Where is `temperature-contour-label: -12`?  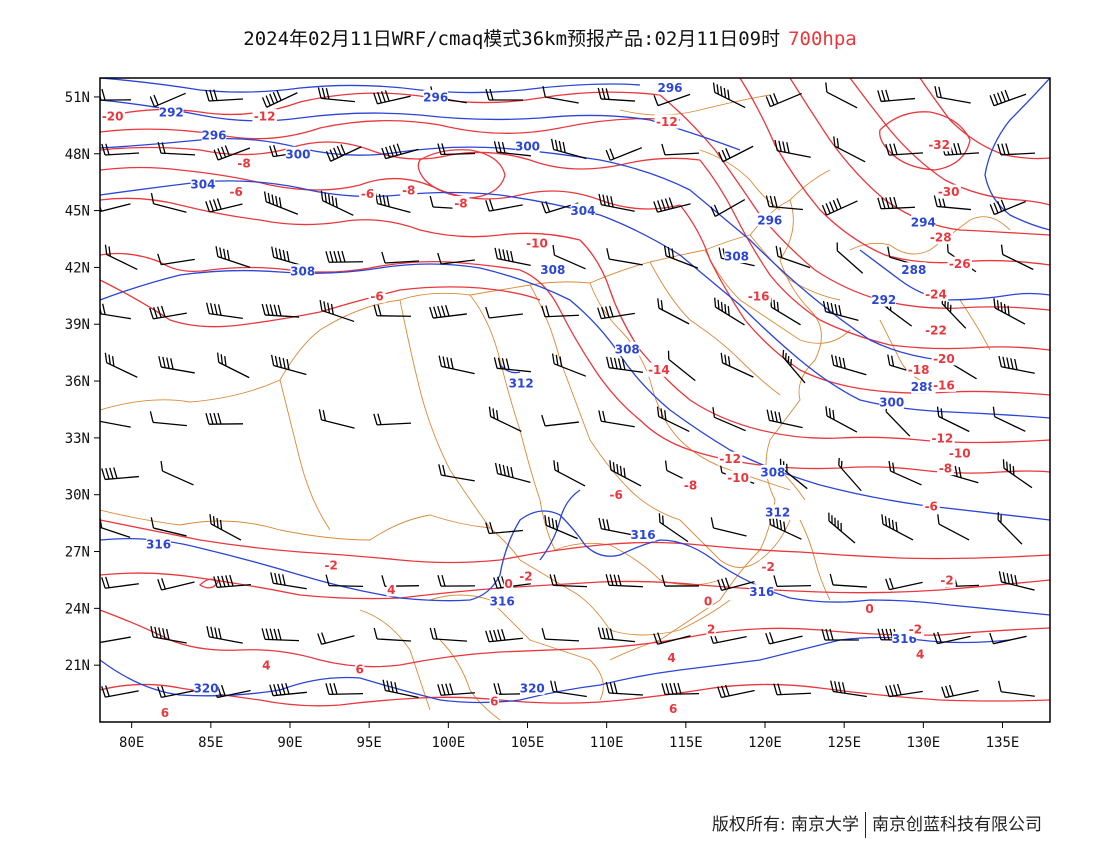
temperature-contour-label: -12 is located at coordinates (942, 438).